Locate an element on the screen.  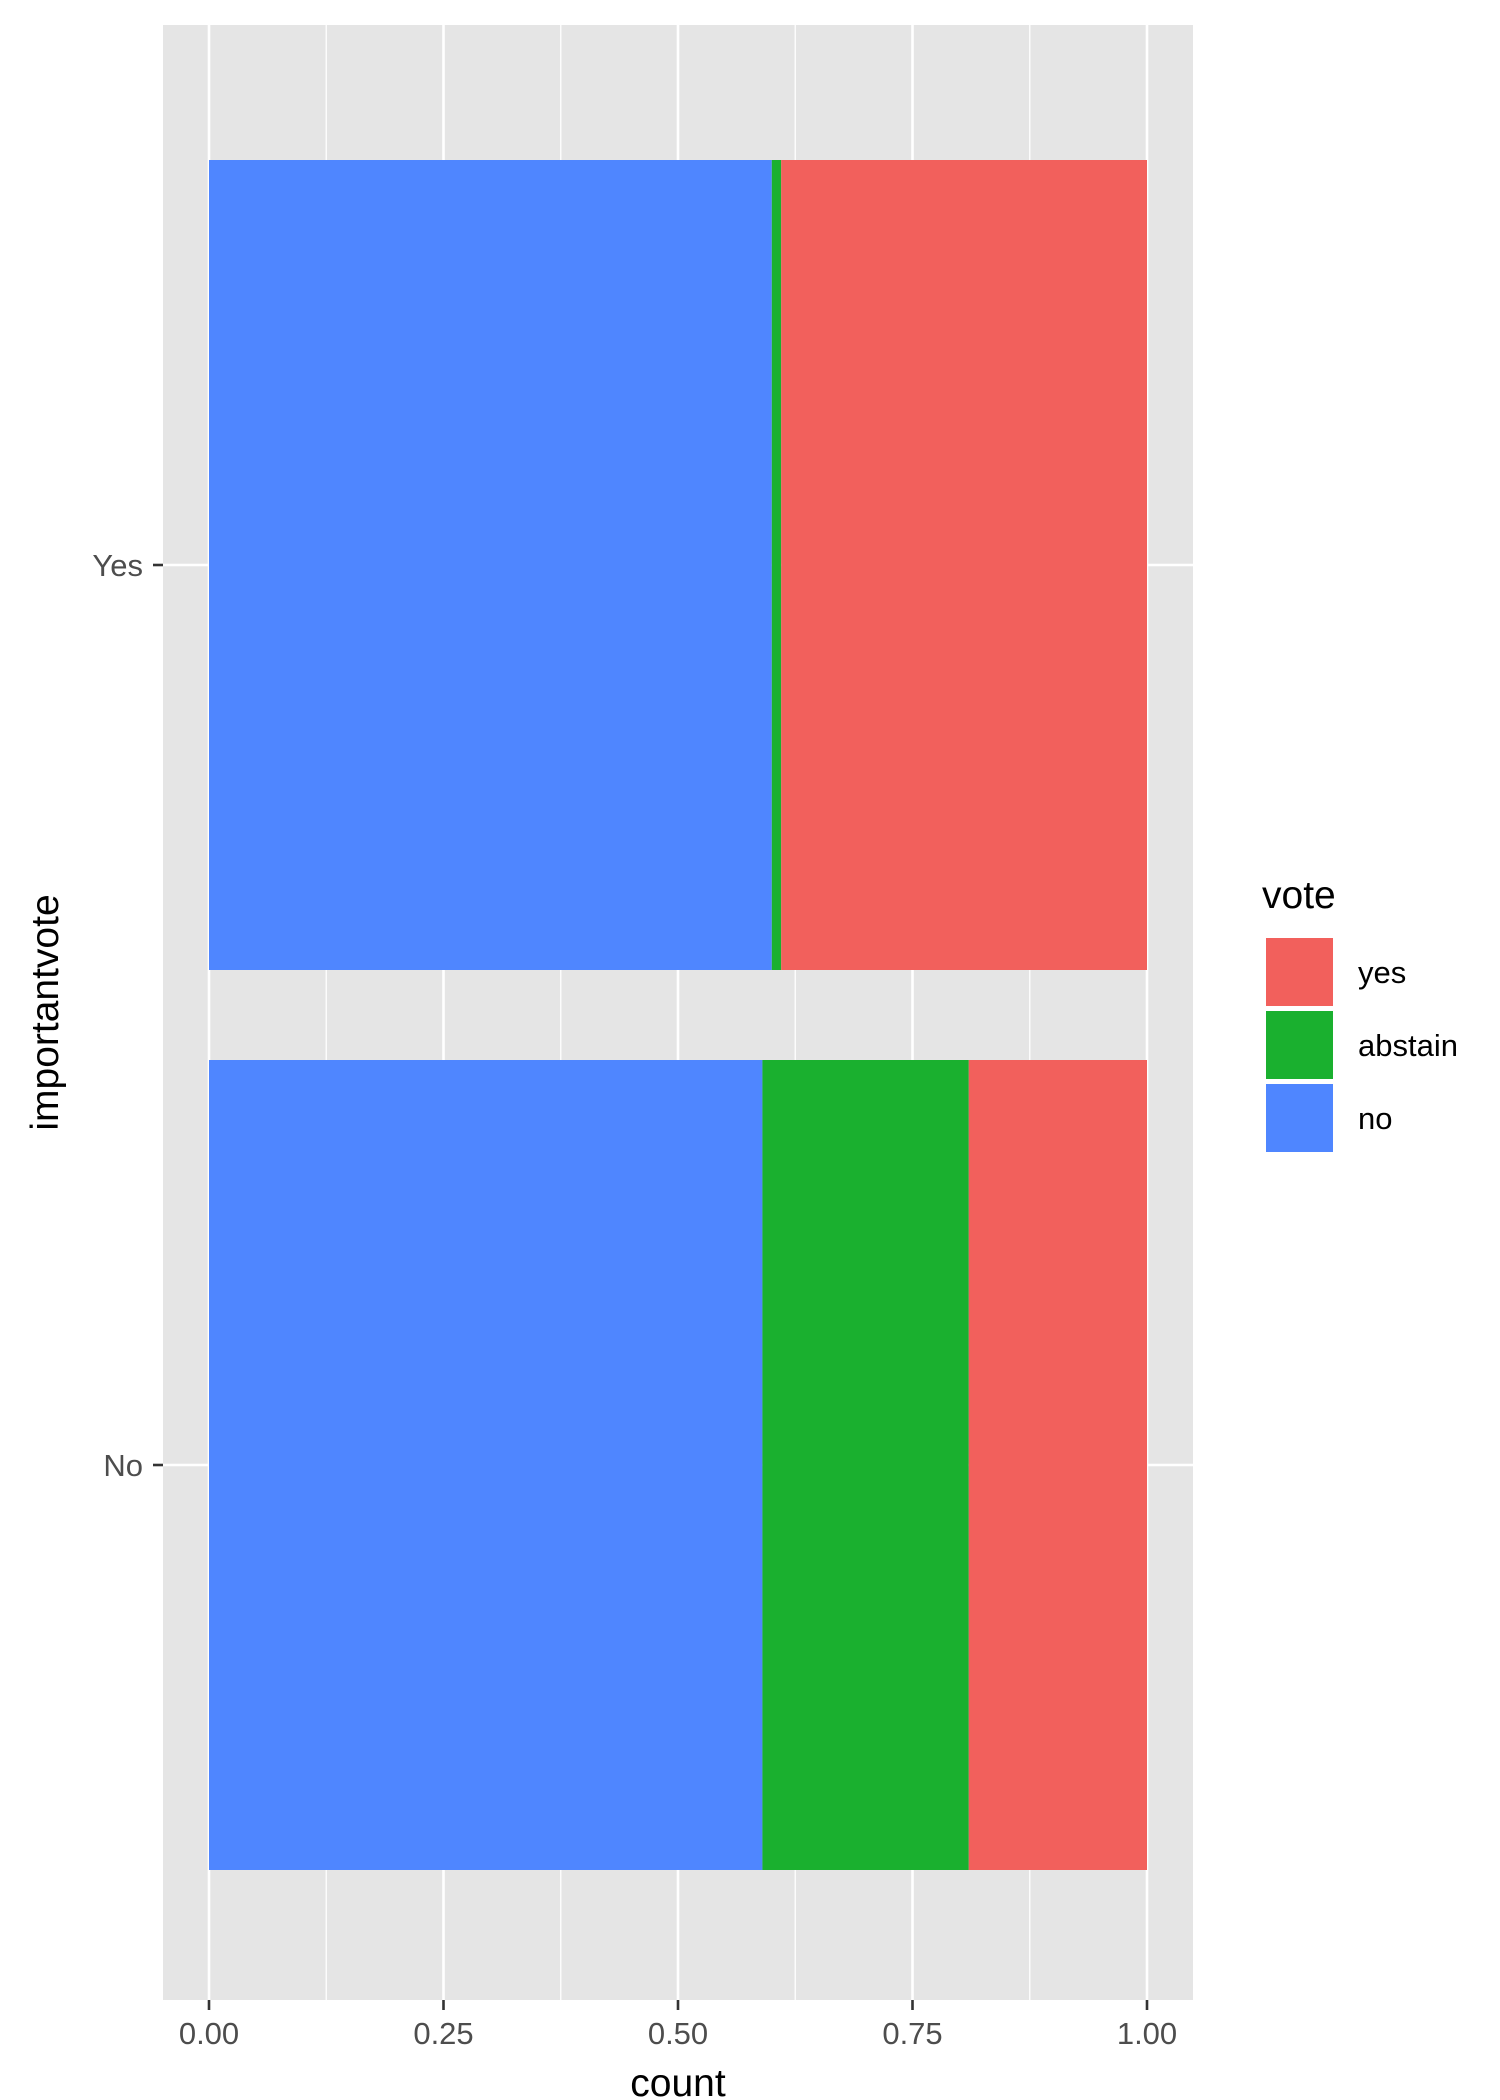
bar-no-no is located at coordinates (486, 1465).